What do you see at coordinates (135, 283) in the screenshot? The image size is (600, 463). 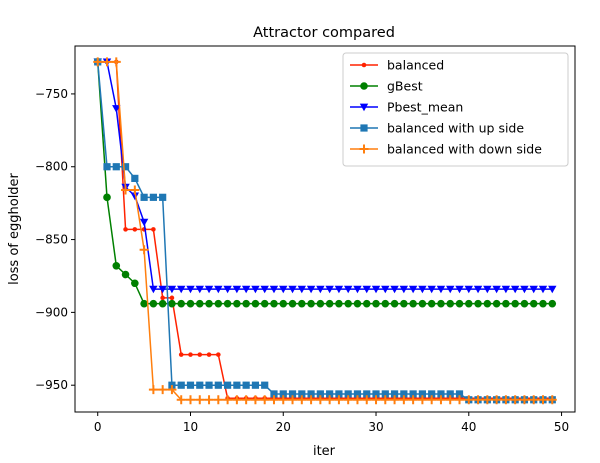 I see `data-point-1-4-shape` at bounding box center [135, 283].